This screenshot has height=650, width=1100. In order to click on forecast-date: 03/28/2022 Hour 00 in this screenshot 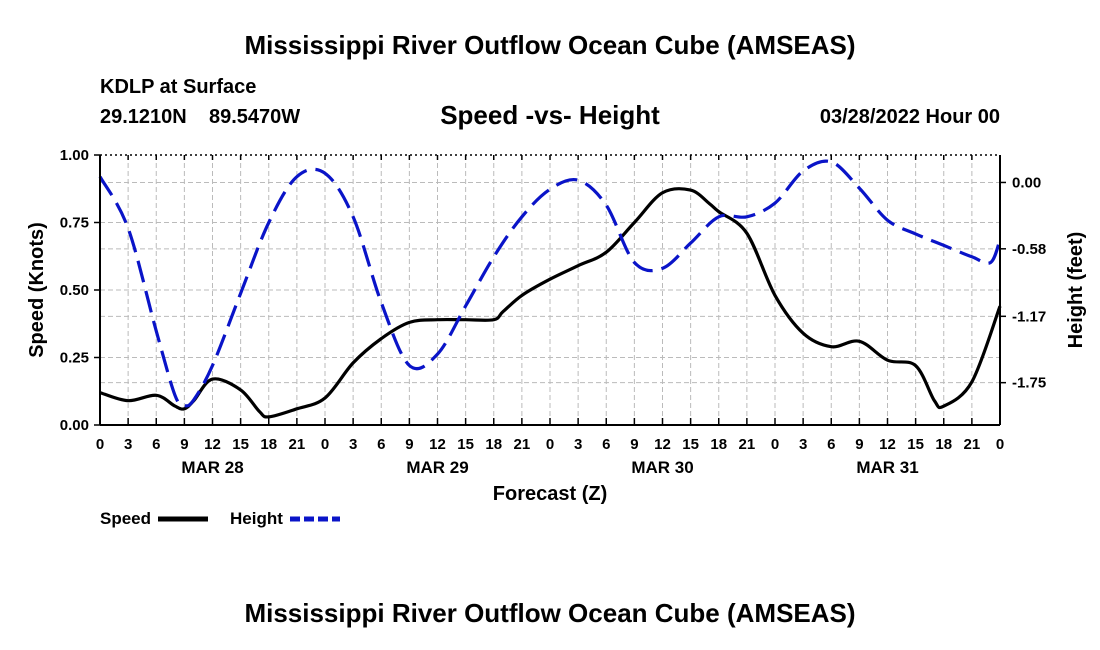, I will do `click(909, 117)`.